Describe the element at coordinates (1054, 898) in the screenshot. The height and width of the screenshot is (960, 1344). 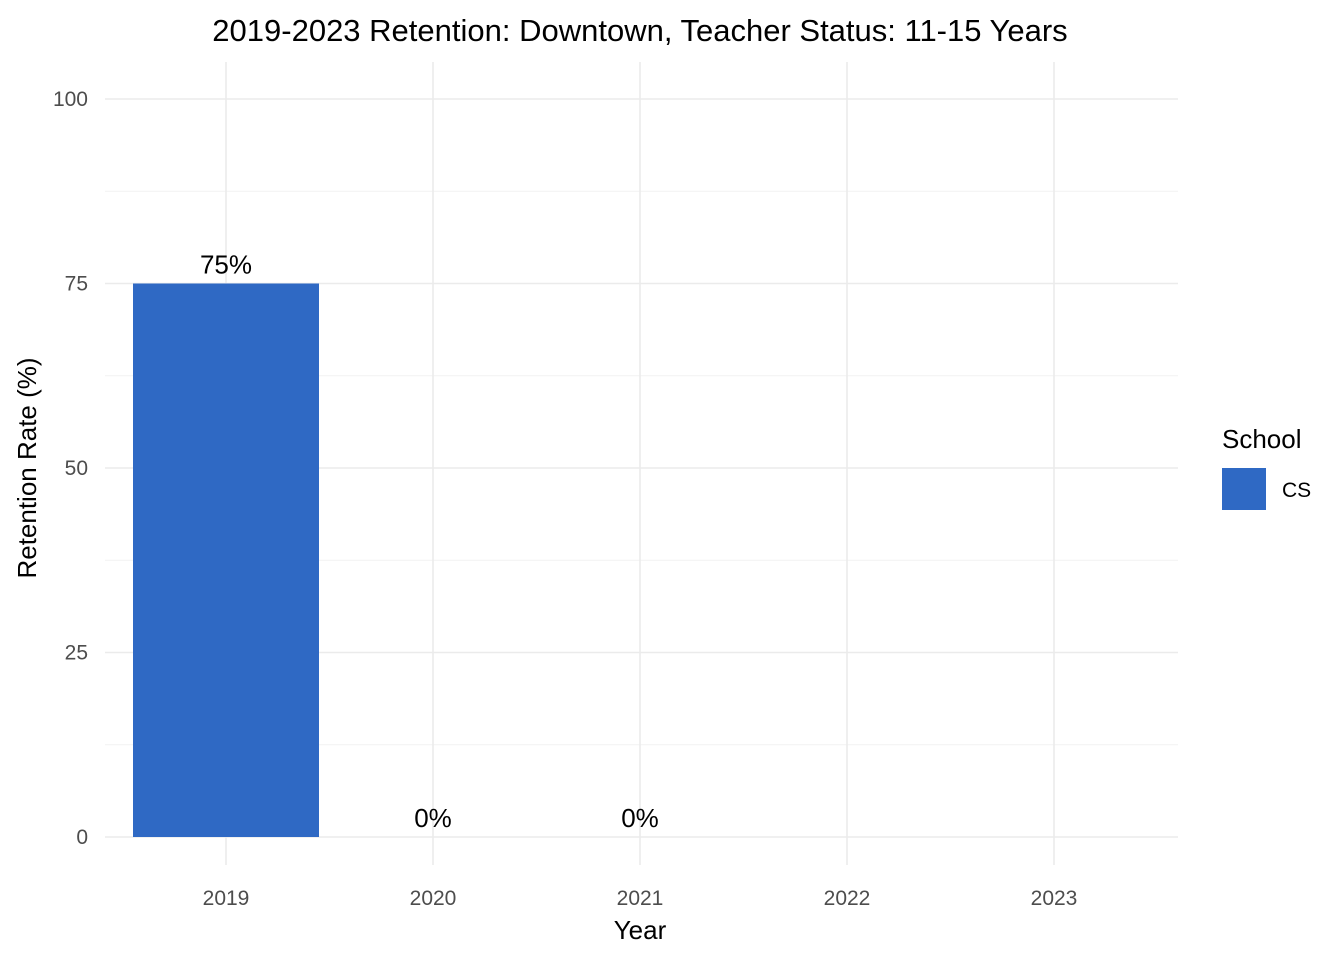
I see `x-tick-label: 2023` at that location.